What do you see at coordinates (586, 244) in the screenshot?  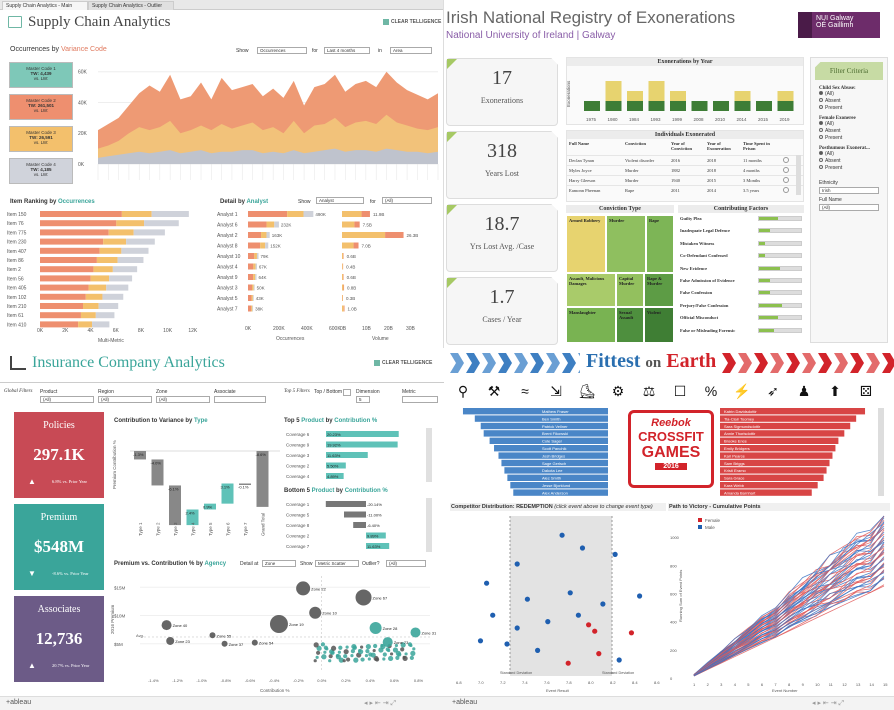 I see `treemap-cell: Armed Robbery` at bounding box center [586, 244].